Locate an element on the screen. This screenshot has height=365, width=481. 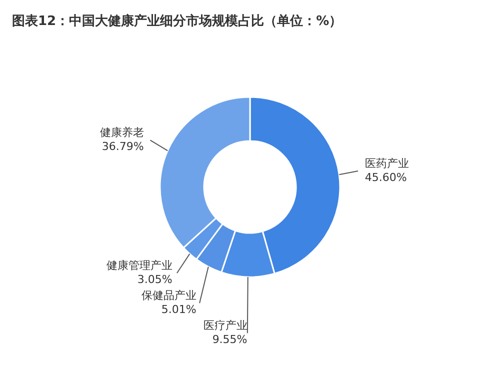
data-label: 36.79% is located at coordinates (123, 147).